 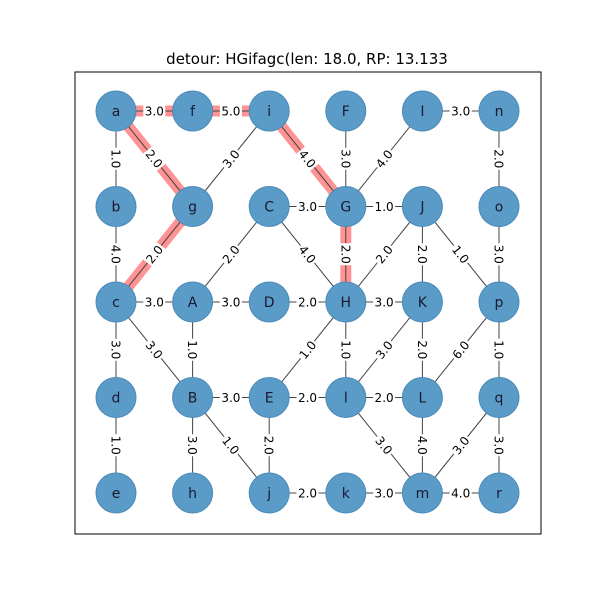 What do you see at coordinates (269, 112) in the screenshot?
I see `node-label: i` at bounding box center [269, 112].